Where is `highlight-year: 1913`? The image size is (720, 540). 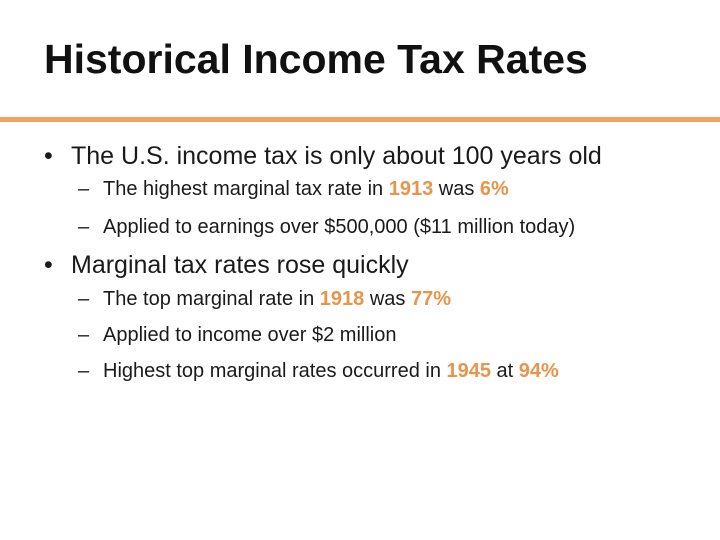
highlight-year: 1913 is located at coordinates (411, 189).